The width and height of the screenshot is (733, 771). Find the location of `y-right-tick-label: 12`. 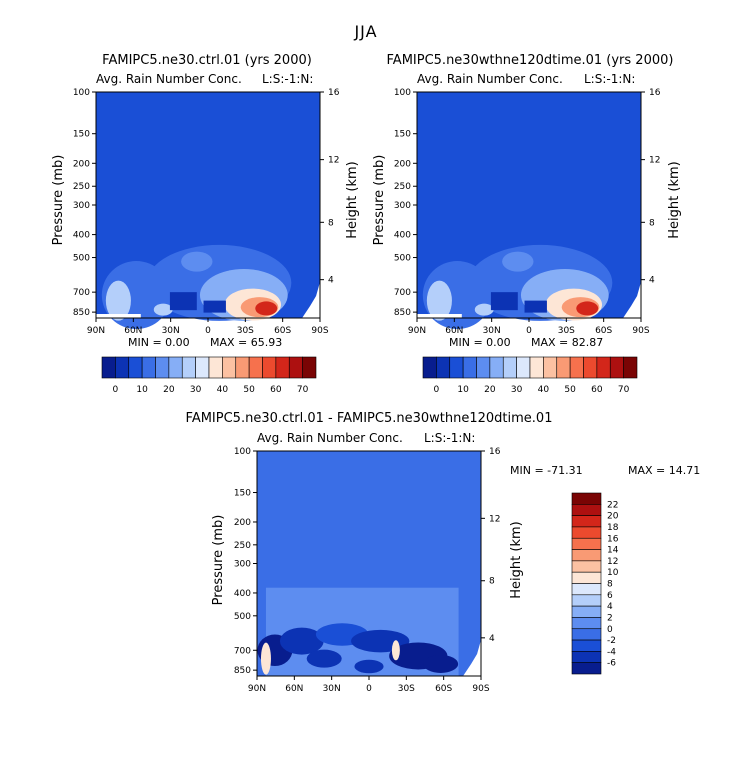

y-right-tick-label: 12 is located at coordinates (333, 161).